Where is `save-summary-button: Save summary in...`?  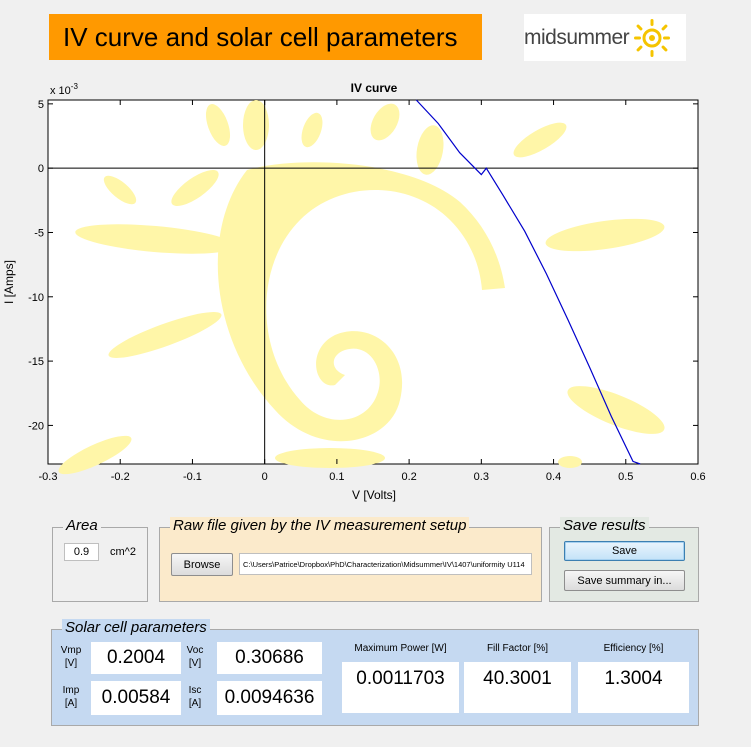
save-summary-button: Save summary in... is located at coordinates (624, 580).